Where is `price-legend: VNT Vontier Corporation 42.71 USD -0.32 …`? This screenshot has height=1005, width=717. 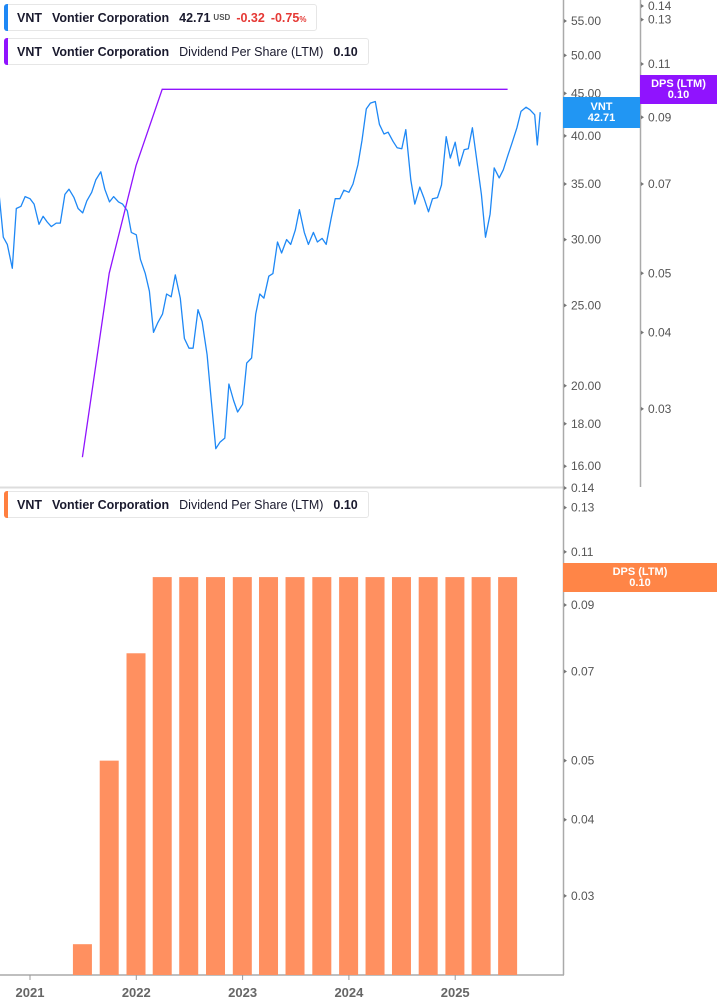 price-legend: VNT Vontier Corporation 42.71 USD -0.32 … is located at coordinates (161, 17).